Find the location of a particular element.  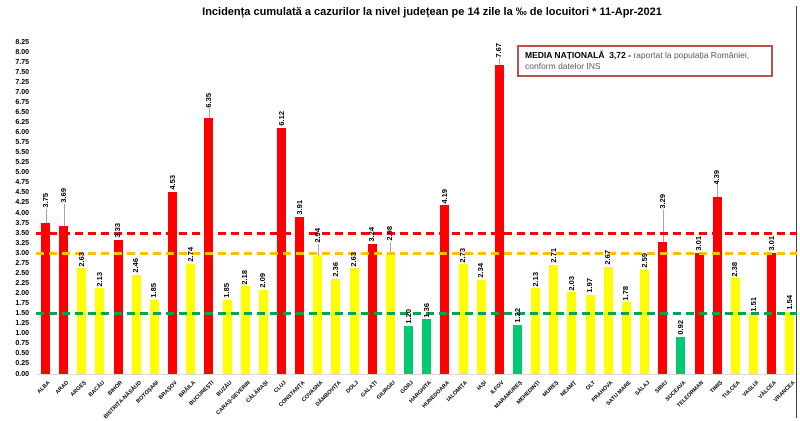

y-tick-label: 0.50 is located at coordinates (22, 354).